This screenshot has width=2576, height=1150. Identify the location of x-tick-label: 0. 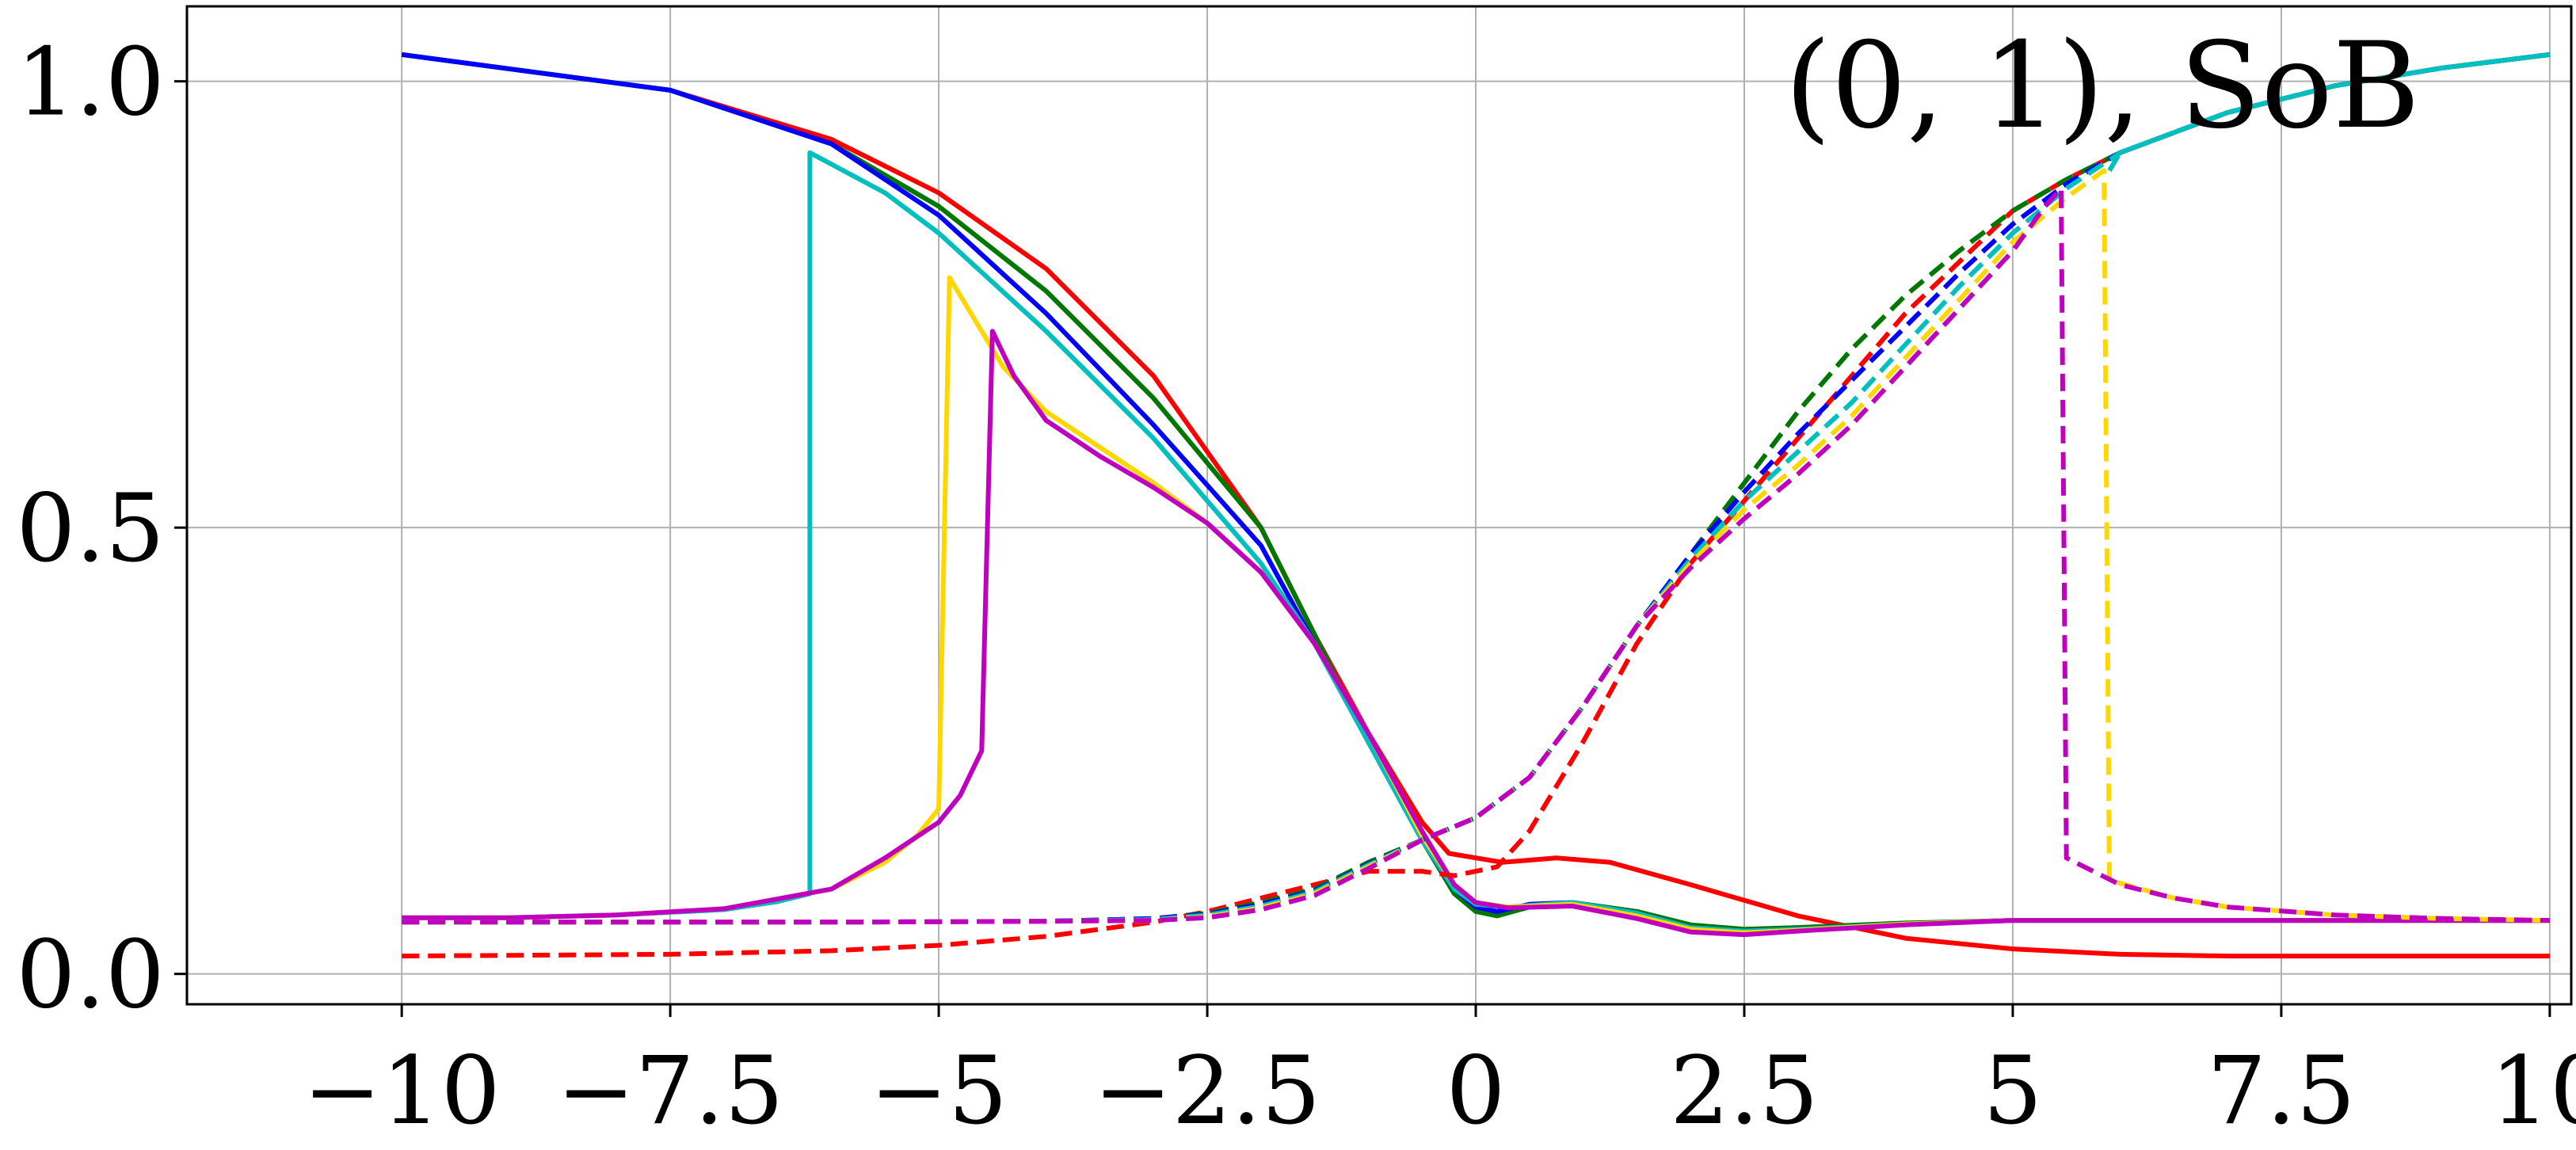
(1476, 1090).